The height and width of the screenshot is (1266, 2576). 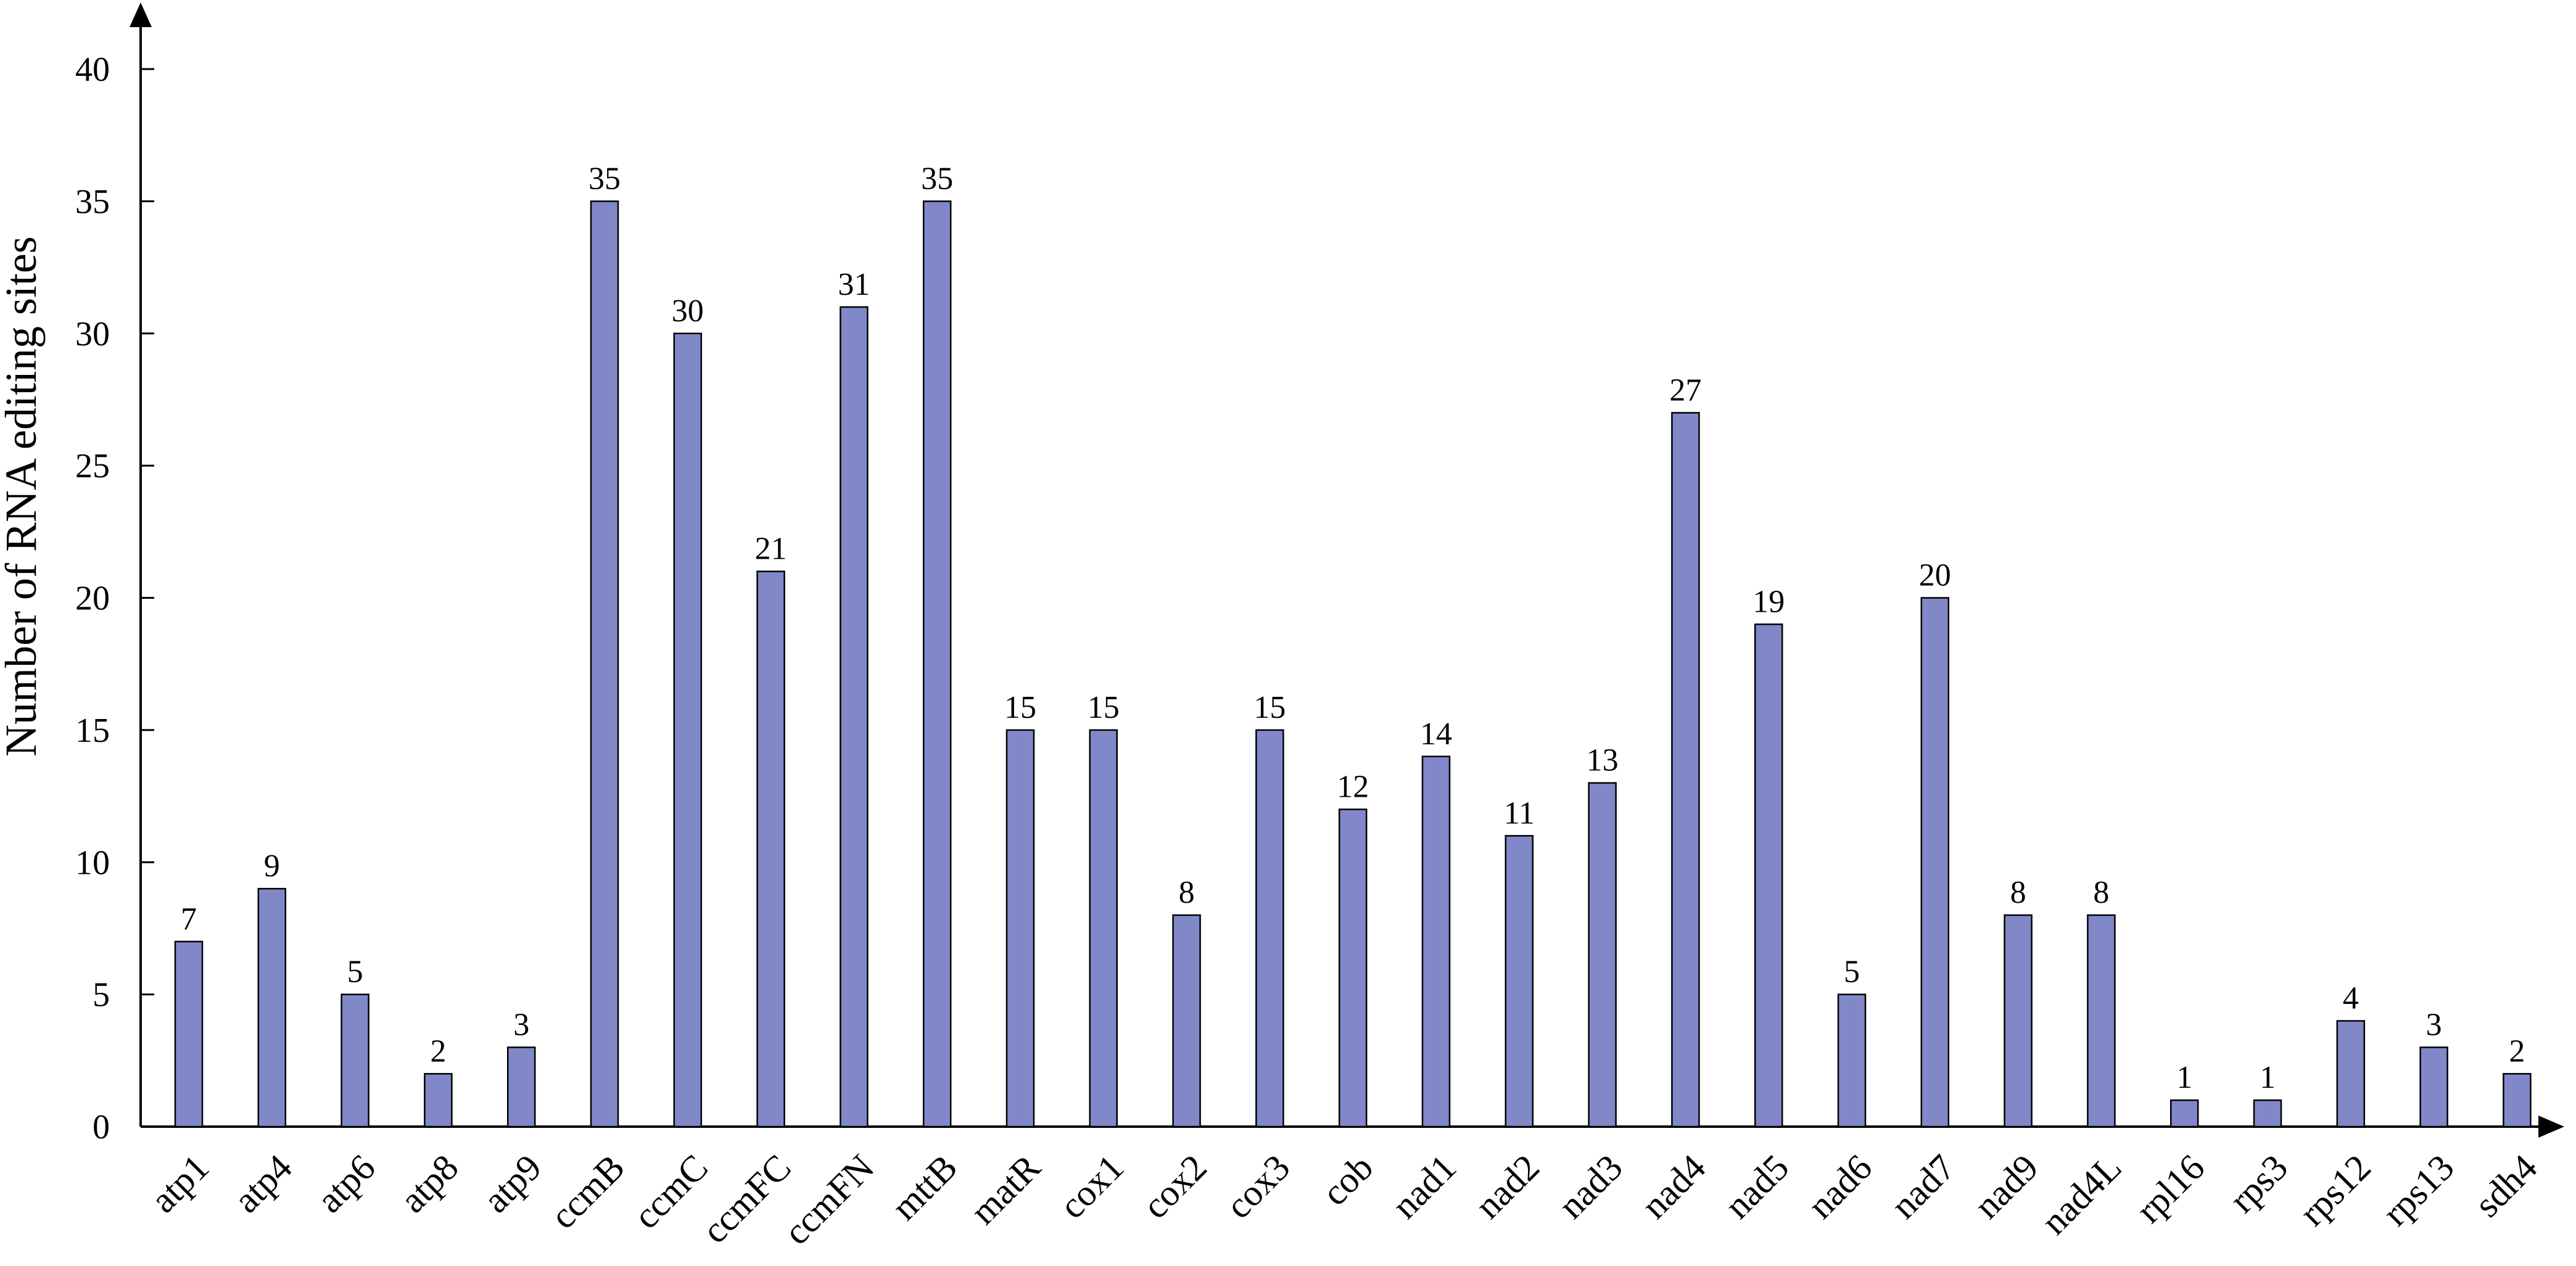 I want to click on x-tick-label-atp8: atp8, so click(x=429, y=1184).